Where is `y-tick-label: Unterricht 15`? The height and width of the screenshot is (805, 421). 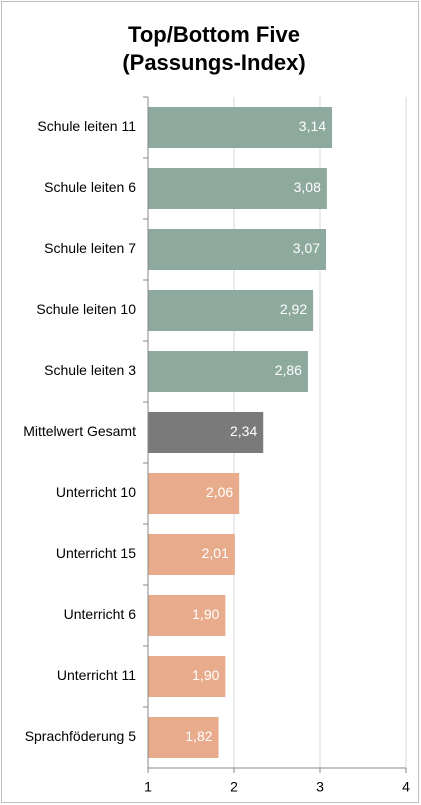
y-tick-label: Unterricht 15 is located at coordinates (96, 553).